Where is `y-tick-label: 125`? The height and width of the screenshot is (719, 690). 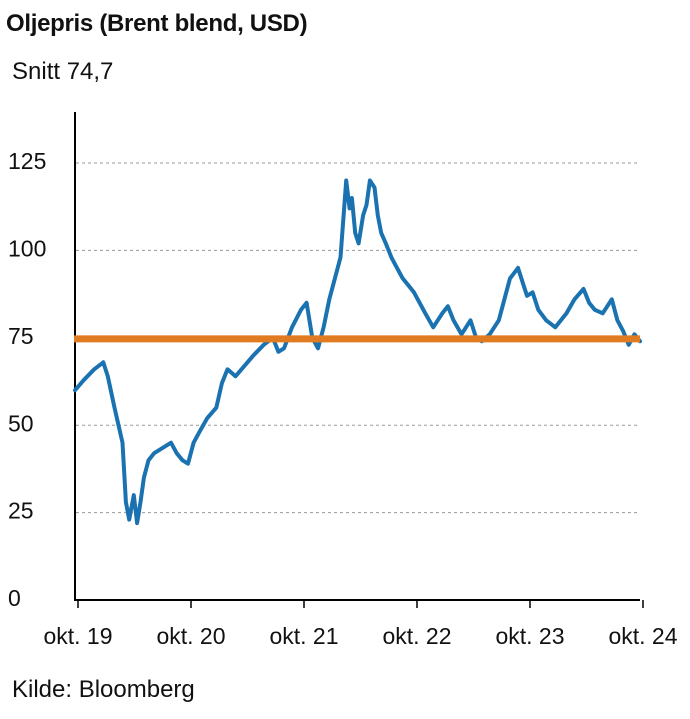 y-tick-label: 125 is located at coordinates (27, 161).